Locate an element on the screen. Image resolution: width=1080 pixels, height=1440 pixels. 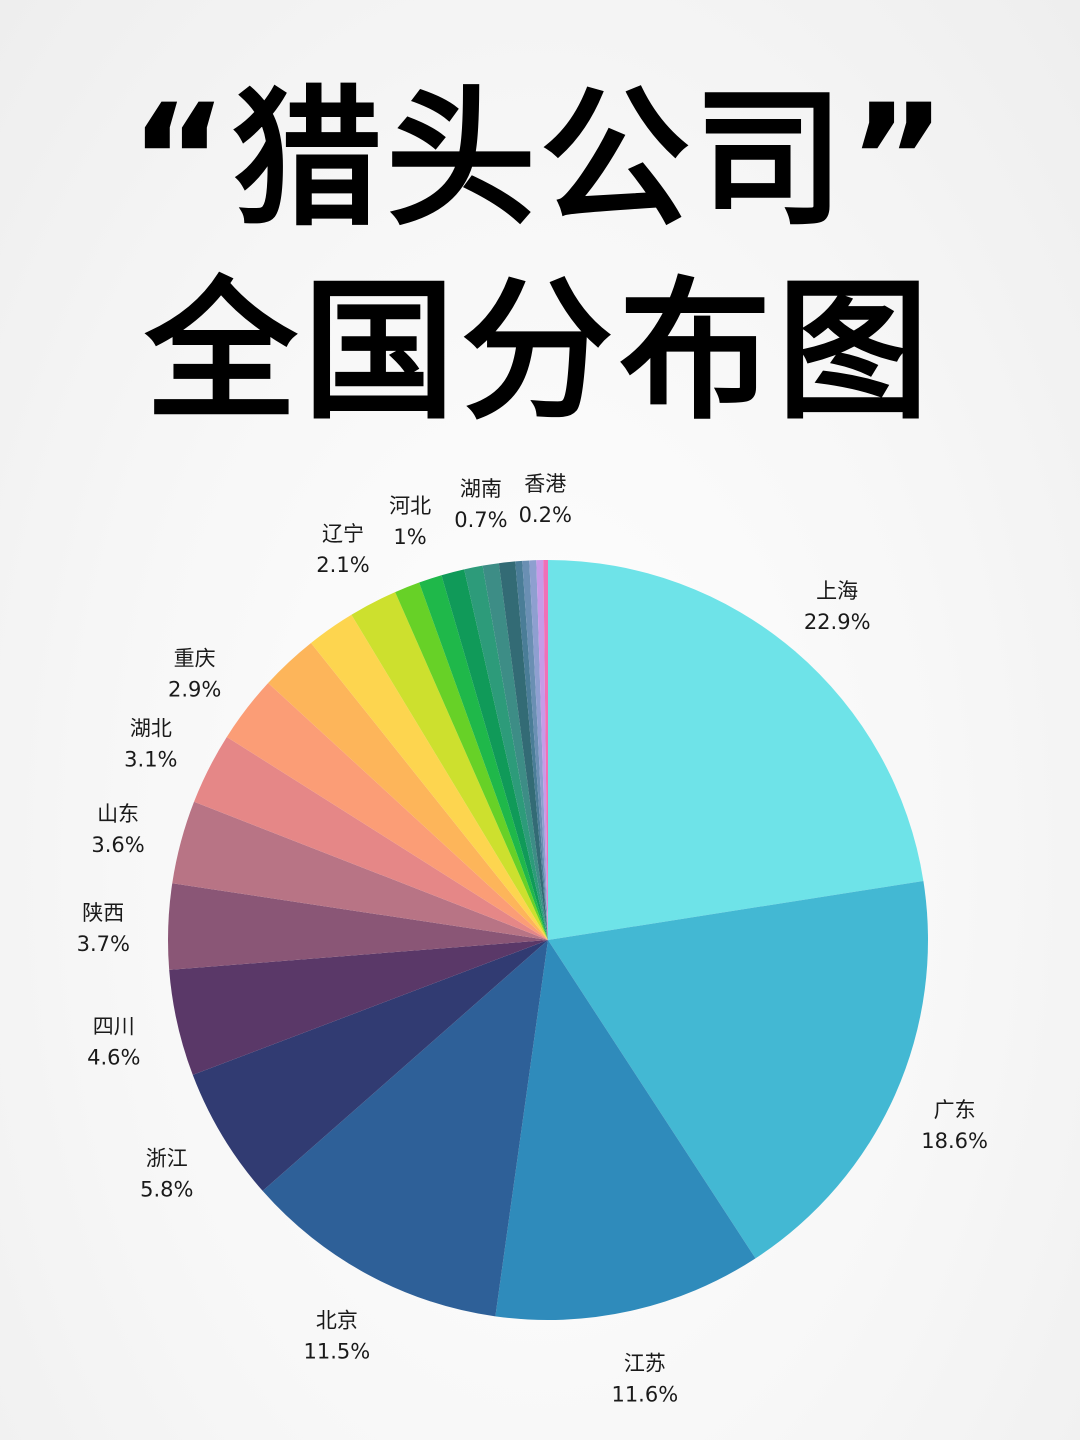
slice-label-value: 2.9% is located at coordinates (194, 690).